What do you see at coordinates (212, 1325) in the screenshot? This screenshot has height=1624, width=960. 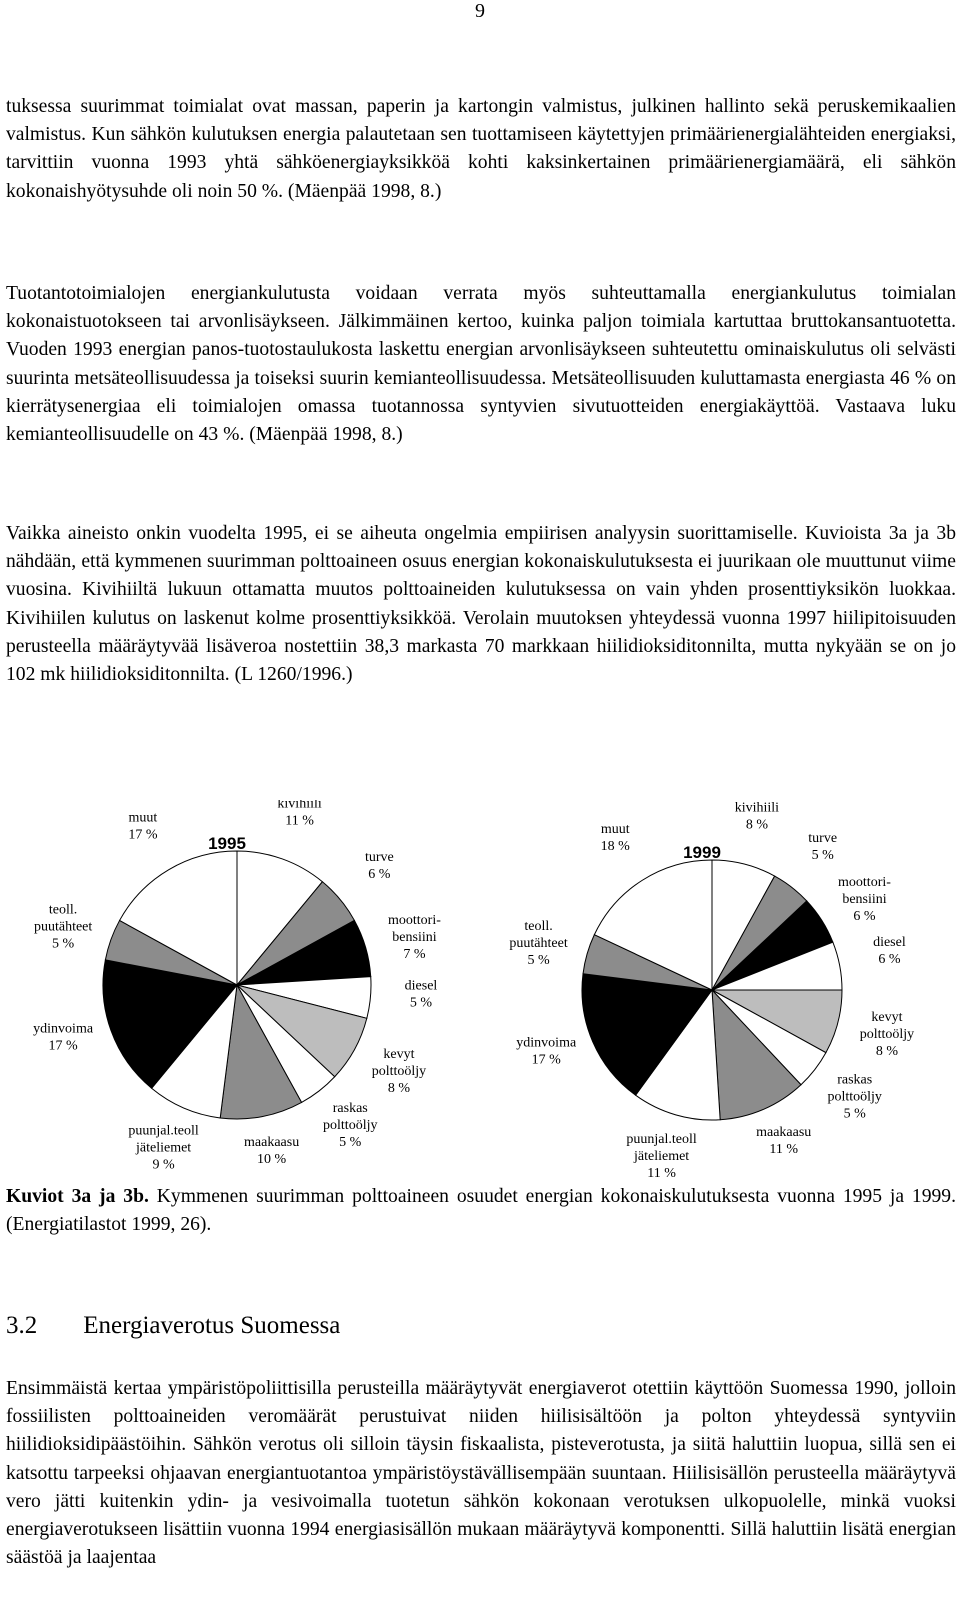 I see `section-title: Energiaverotus Suomessa` at bounding box center [212, 1325].